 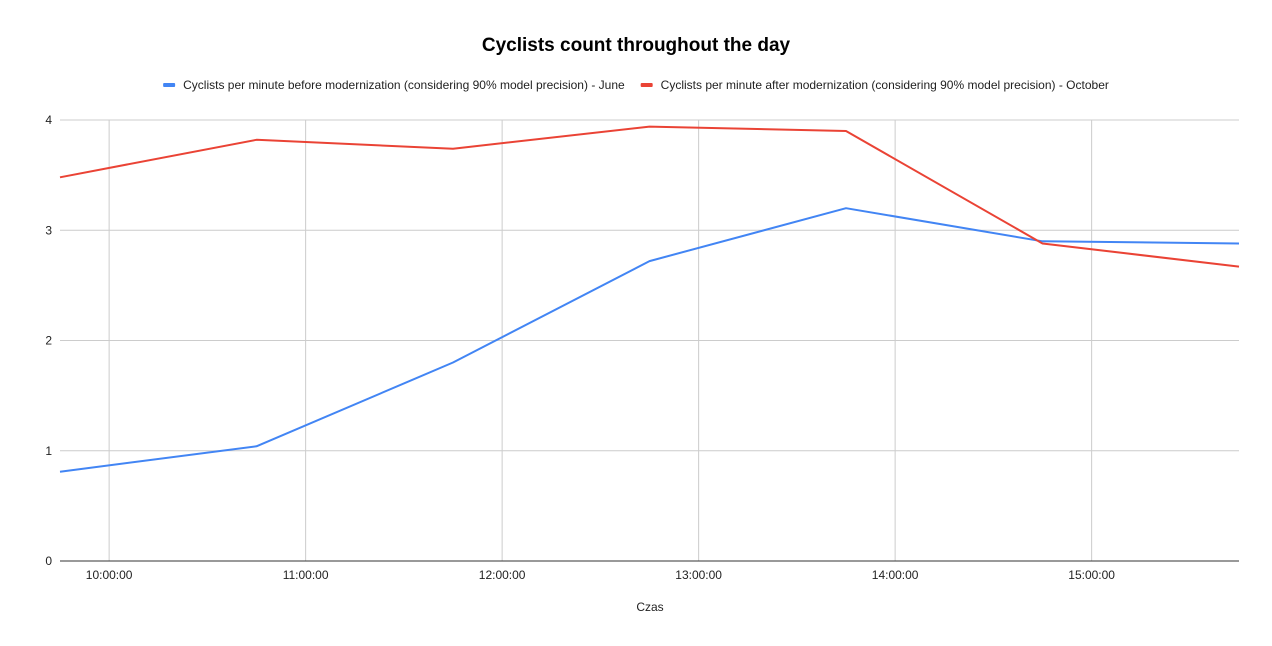 What do you see at coordinates (636, 45) in the screenshot?
I see `chart-title: Cyclists count throughout the day` at bounding box center [636, 45].